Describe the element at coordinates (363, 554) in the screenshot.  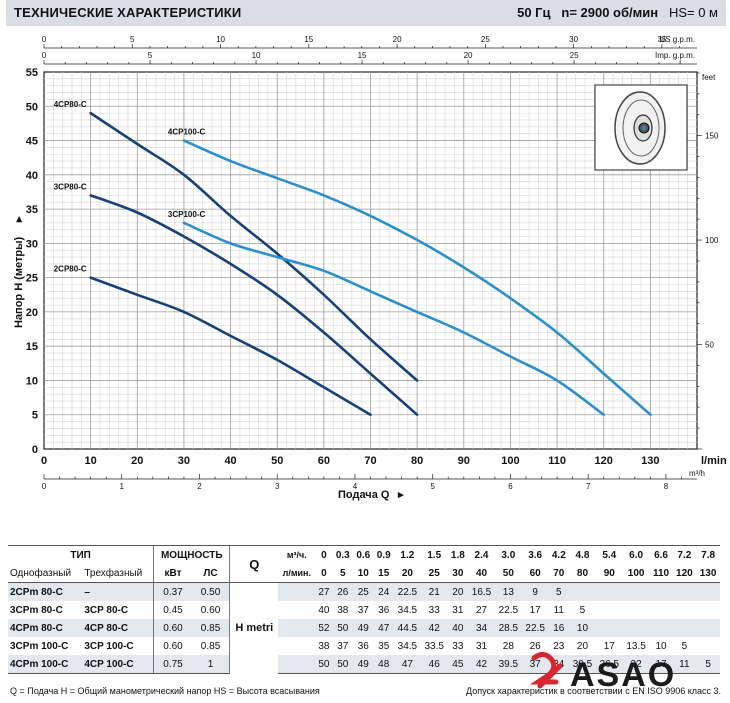
I see `flow-m3h-value: 0.6` at that location.